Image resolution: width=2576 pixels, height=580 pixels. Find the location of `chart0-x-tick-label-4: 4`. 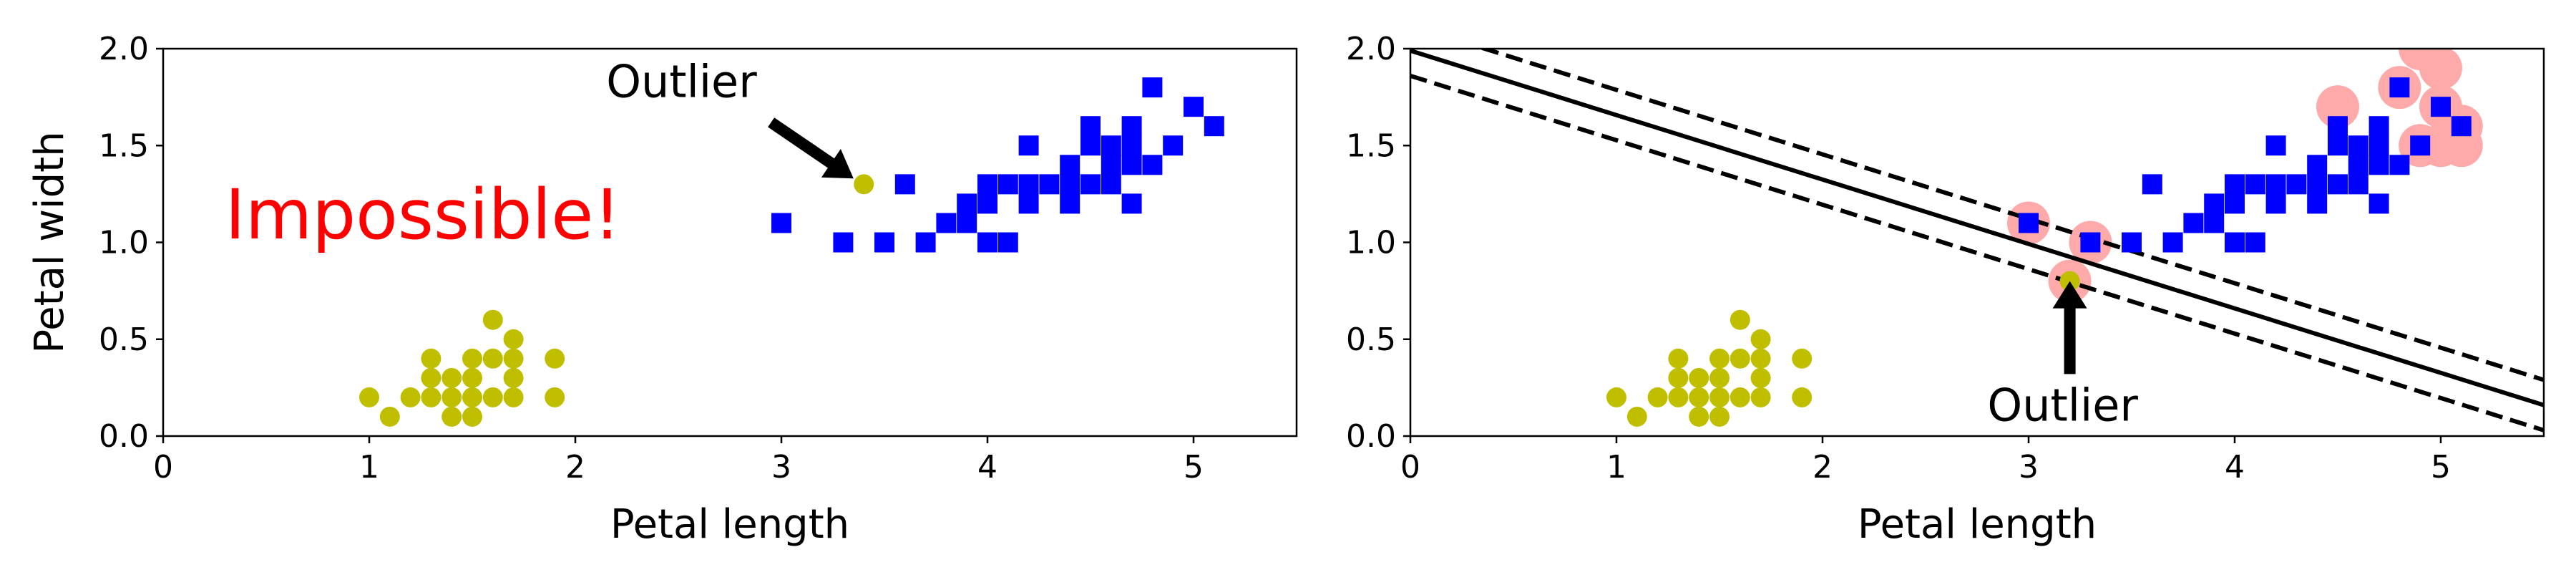

chart0-x-tick-label-4: 4 is located at coordinates (987, 467).